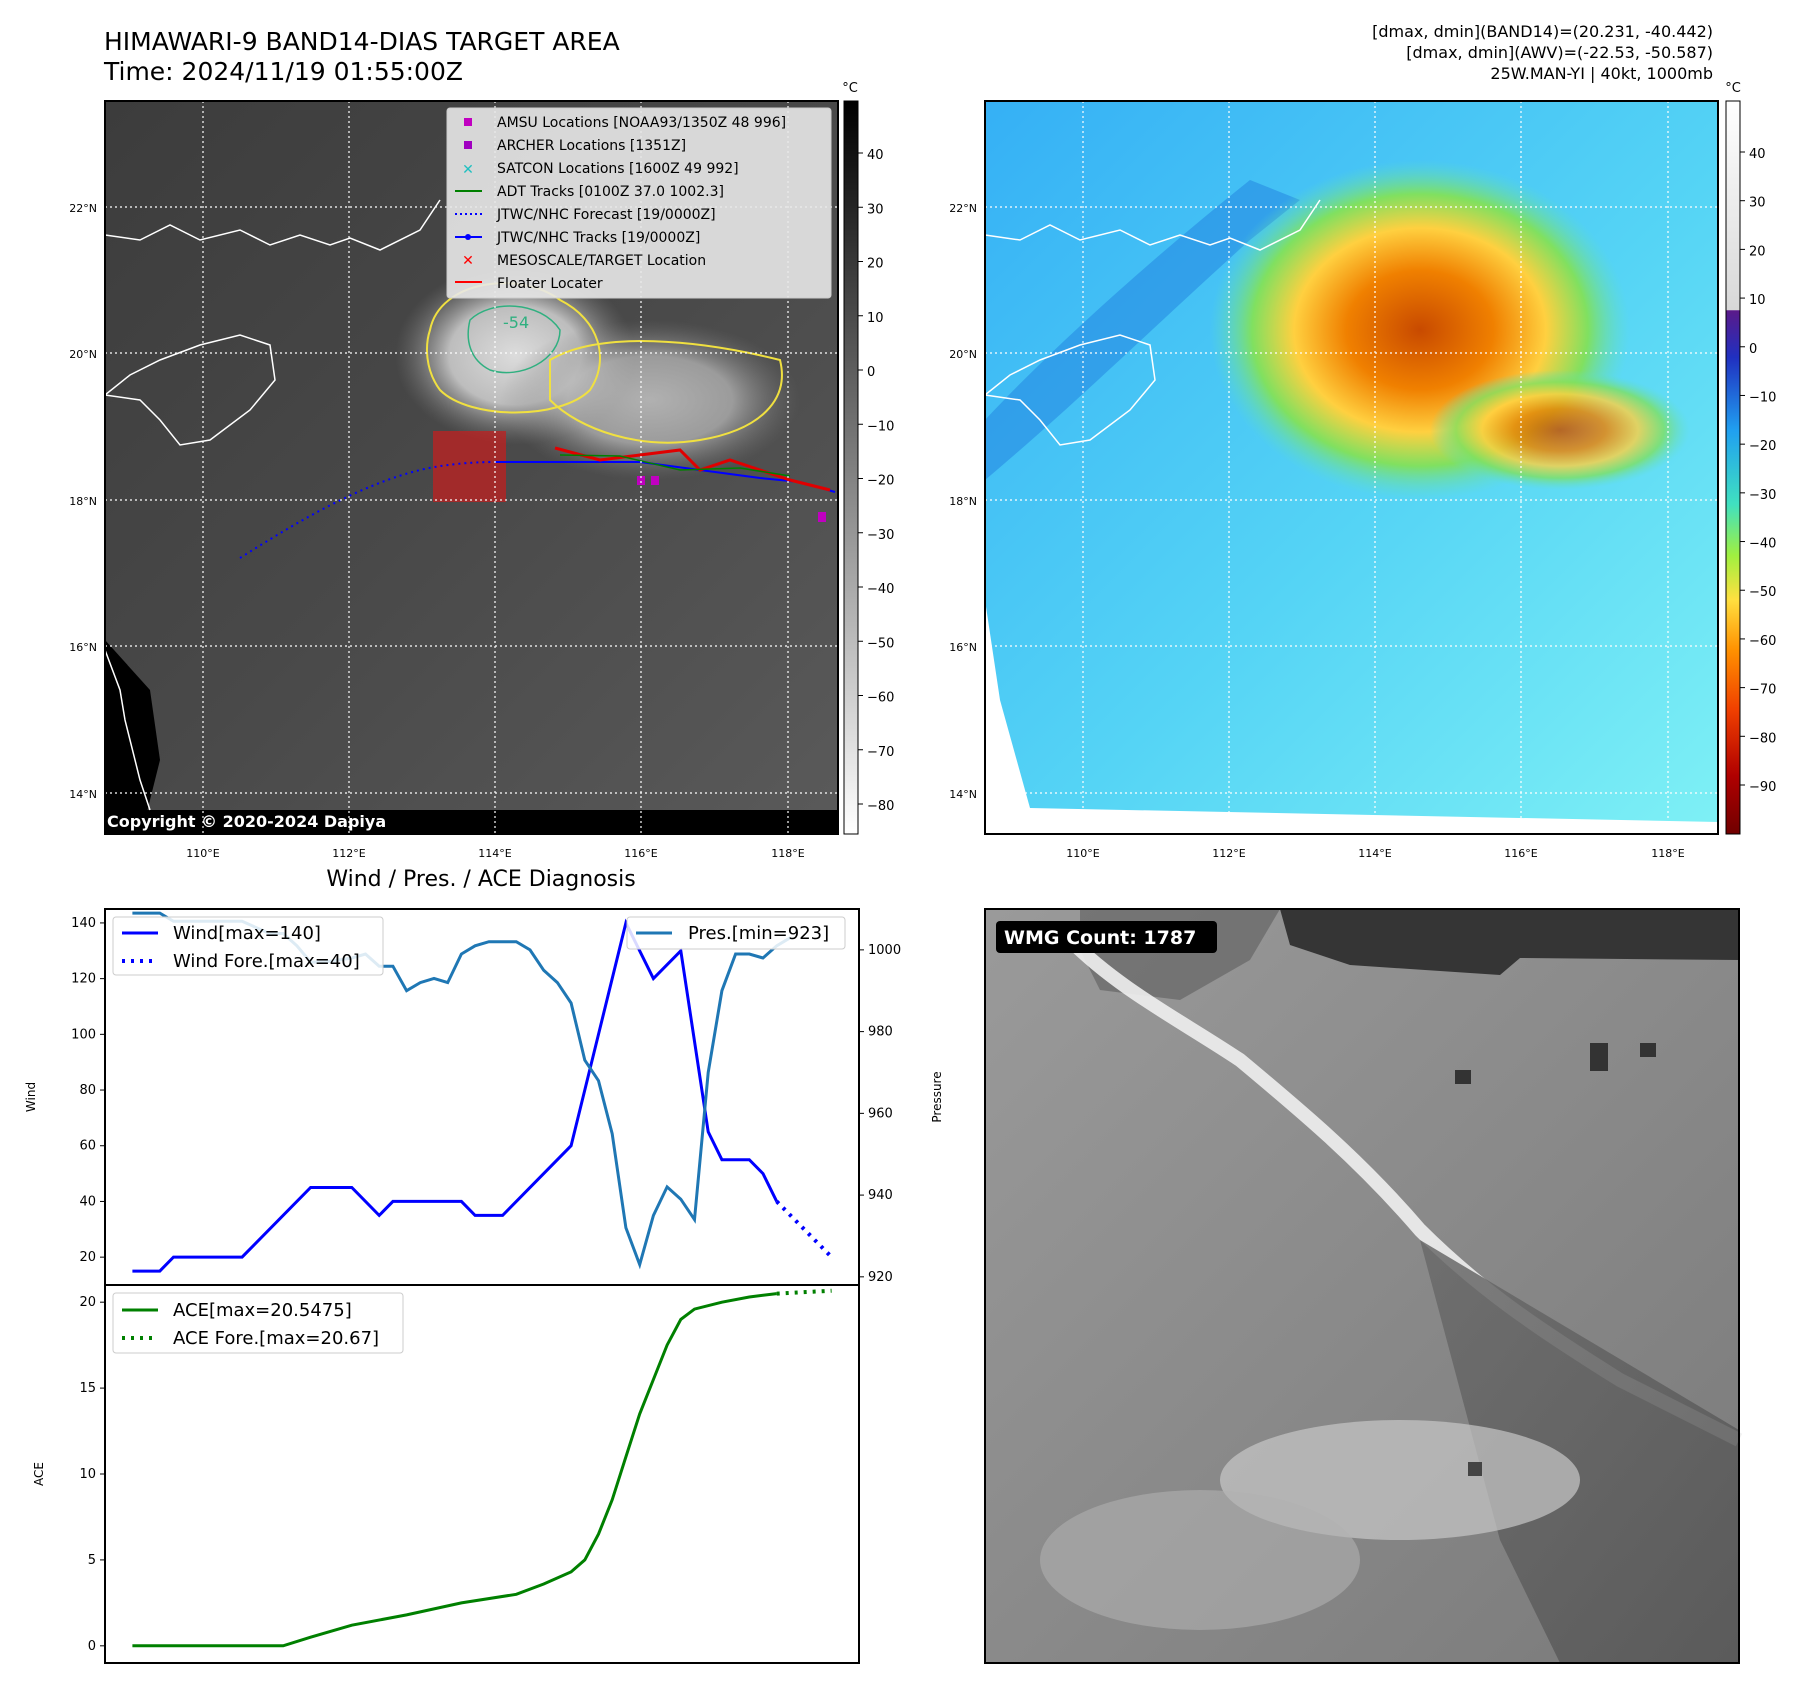 The image size is (1797, 1690). Describe the element at coordinates (880, 643) in the screenshot. I see `ir-colorbar-tick-label: −50` at that location.